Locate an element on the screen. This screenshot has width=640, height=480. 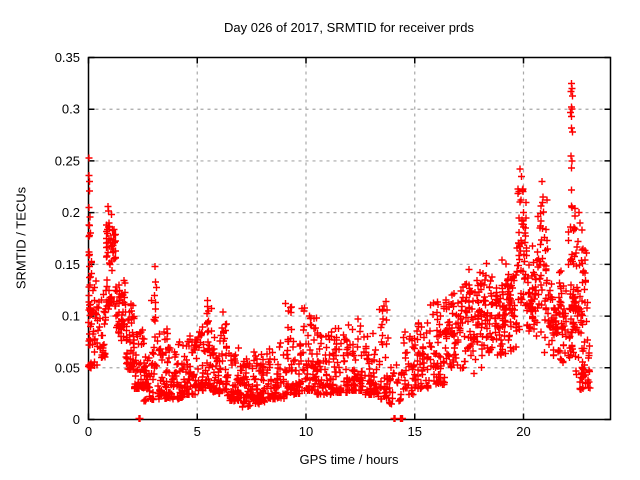
x-tick-label: 20 is located at coordinates (523, 431).